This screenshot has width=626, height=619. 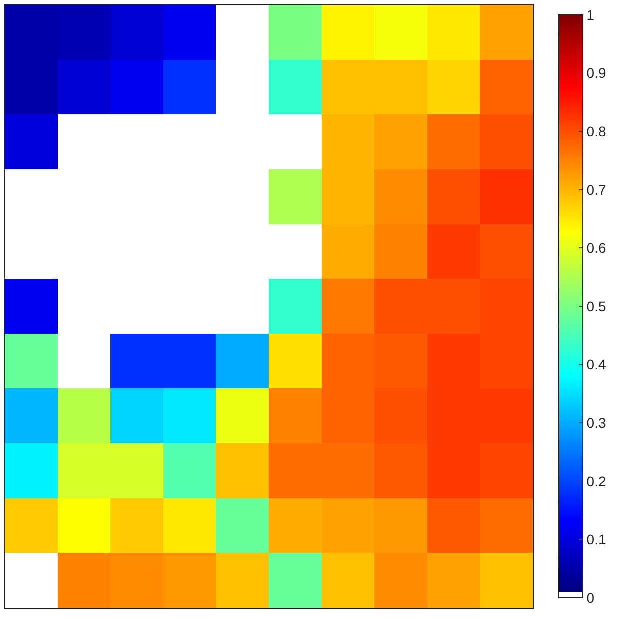 I want to click on color-bar-label: 0, so click(x=590, y=598).